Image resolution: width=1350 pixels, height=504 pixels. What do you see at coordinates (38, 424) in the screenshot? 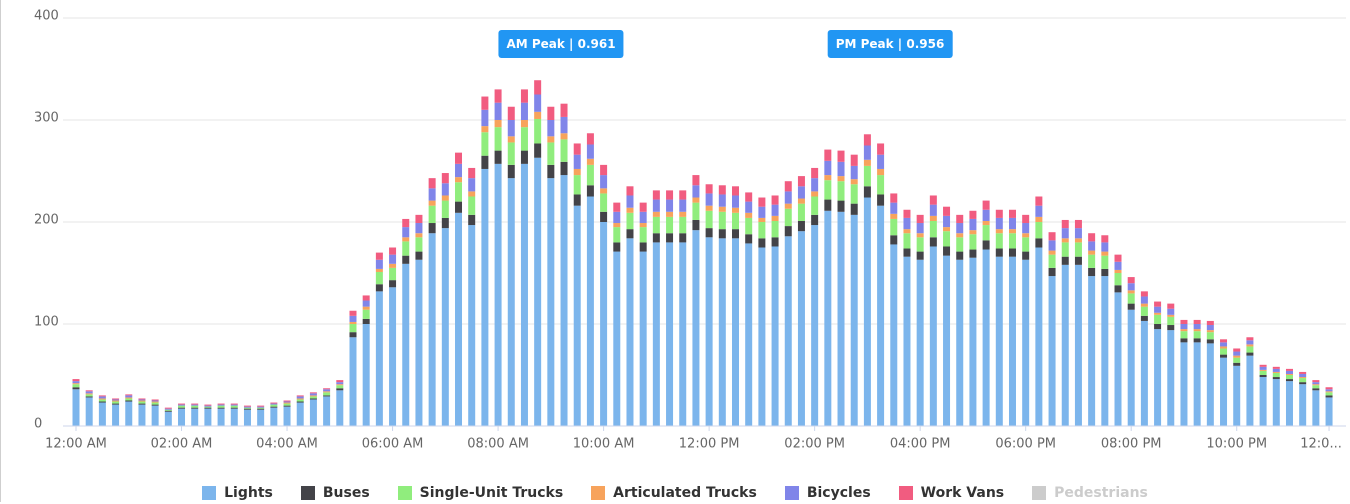
I see `y-tick-label: 0` at bounding box center [38, 424].